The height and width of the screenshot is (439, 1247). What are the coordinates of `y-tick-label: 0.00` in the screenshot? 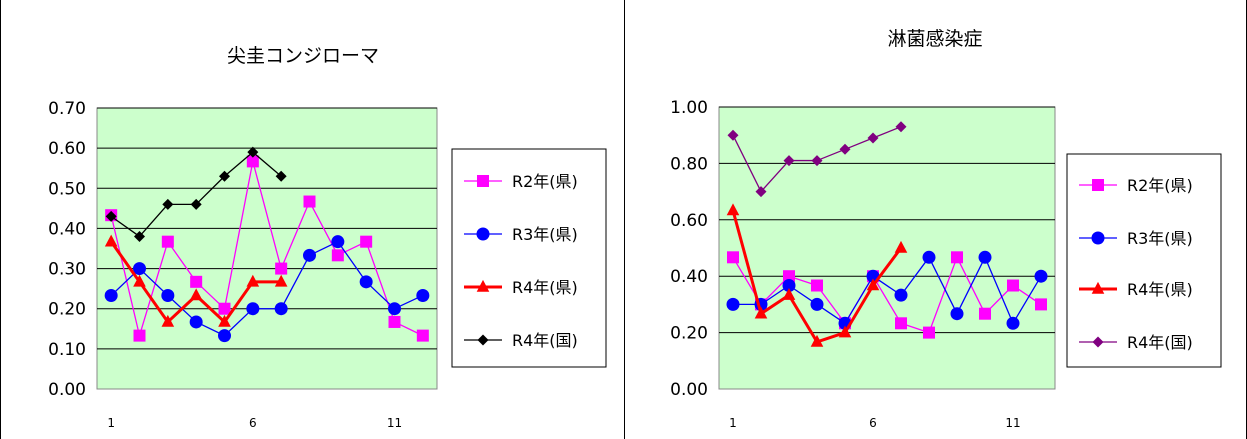 It's located at (689, 390).